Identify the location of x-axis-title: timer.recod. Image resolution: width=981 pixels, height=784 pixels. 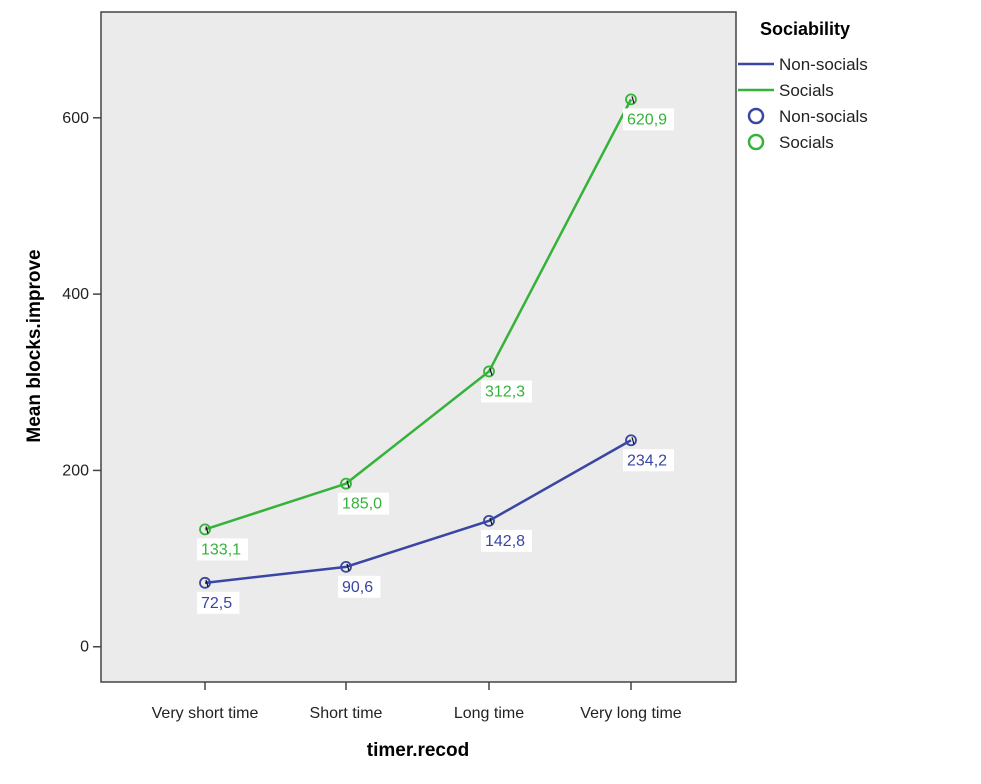
(418, 750).